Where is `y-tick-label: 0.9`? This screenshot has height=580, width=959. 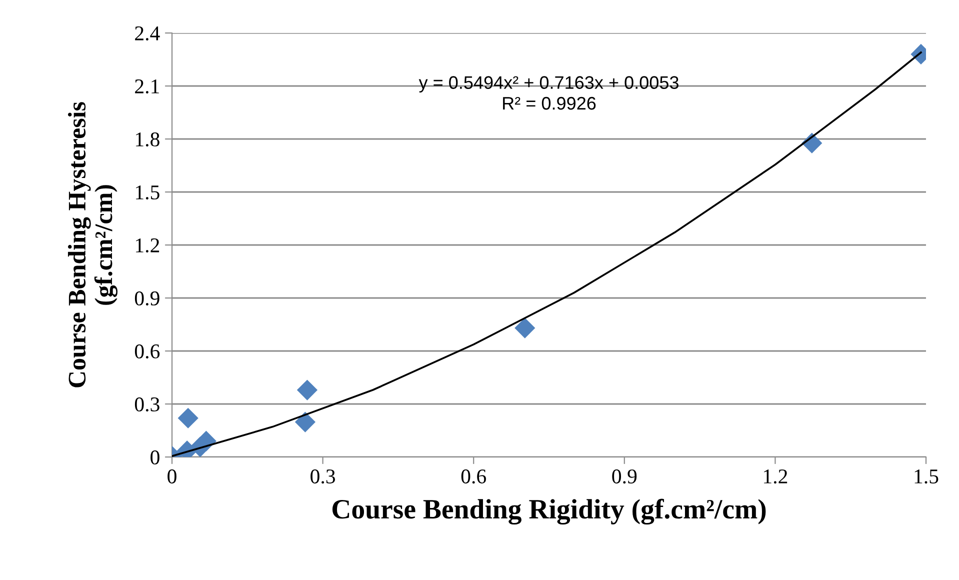
y-tick-label: 0.9 is located at coordinates (147, 298).